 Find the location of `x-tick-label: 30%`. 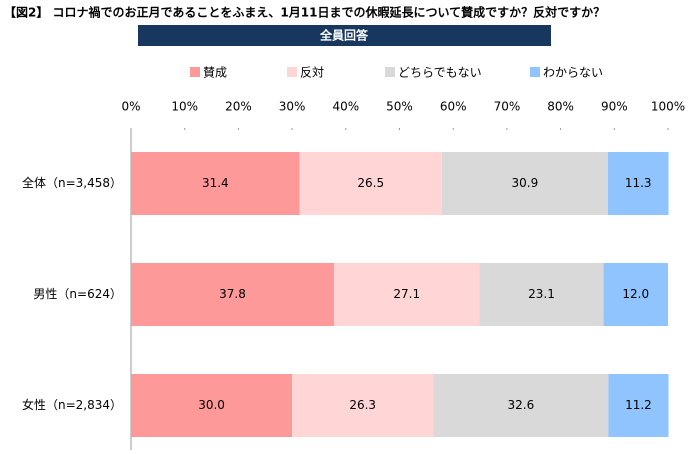

x-tick-label: 30% is located at coordinates (292, 107).